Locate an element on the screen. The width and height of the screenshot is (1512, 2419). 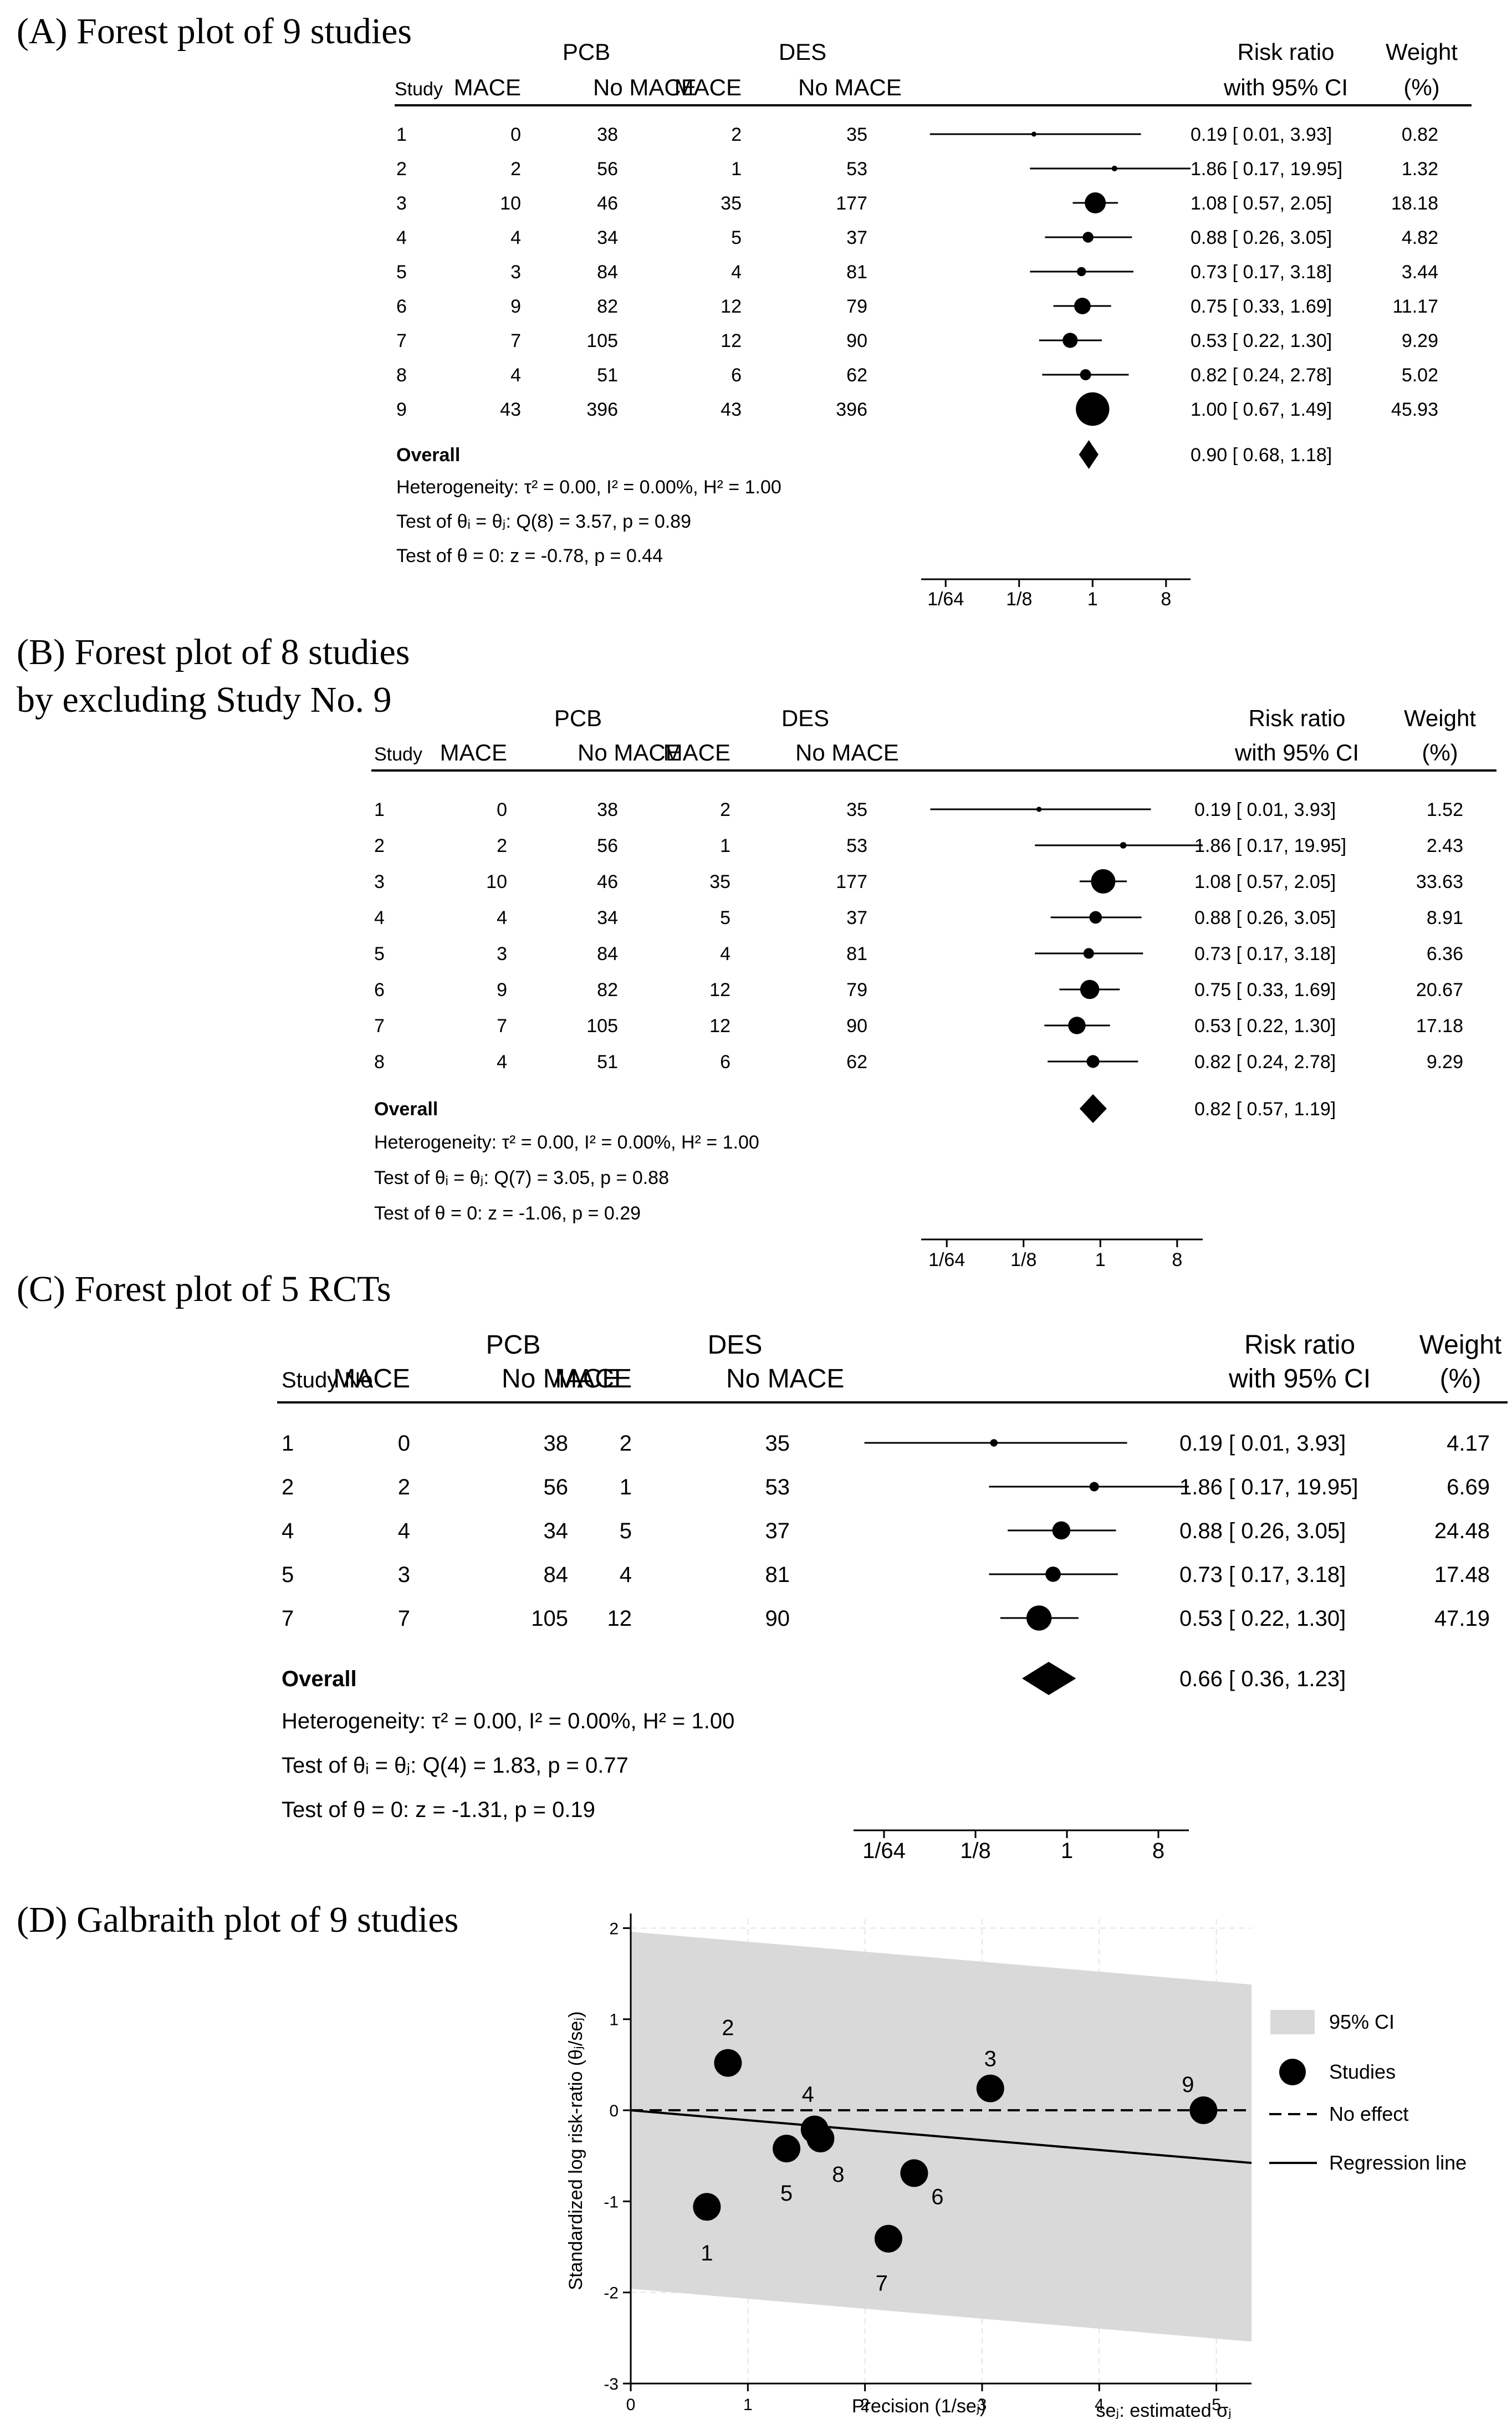
study-row: 8 4 51 6 62 0.82 [ 0.24, 2.78] 5.02 is located at coordinates (917, 375).